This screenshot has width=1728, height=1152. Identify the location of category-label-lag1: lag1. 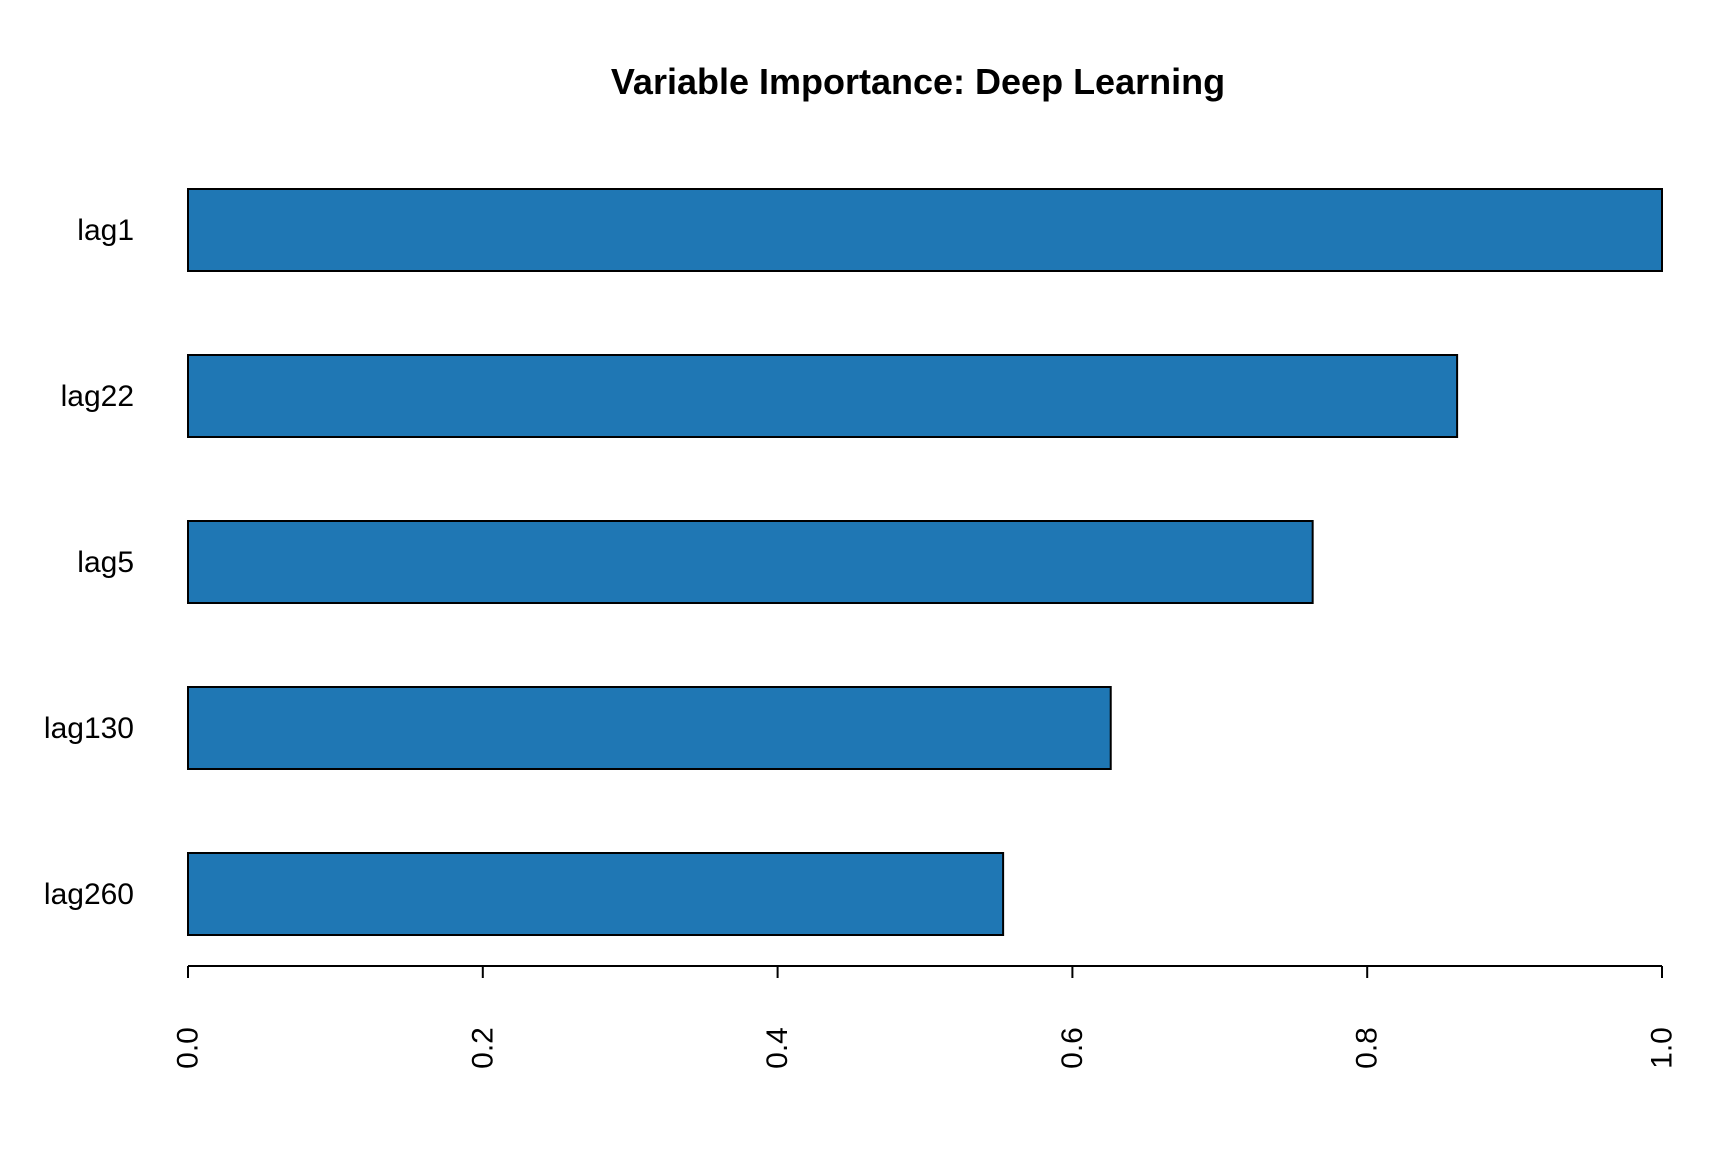
(105, 230).